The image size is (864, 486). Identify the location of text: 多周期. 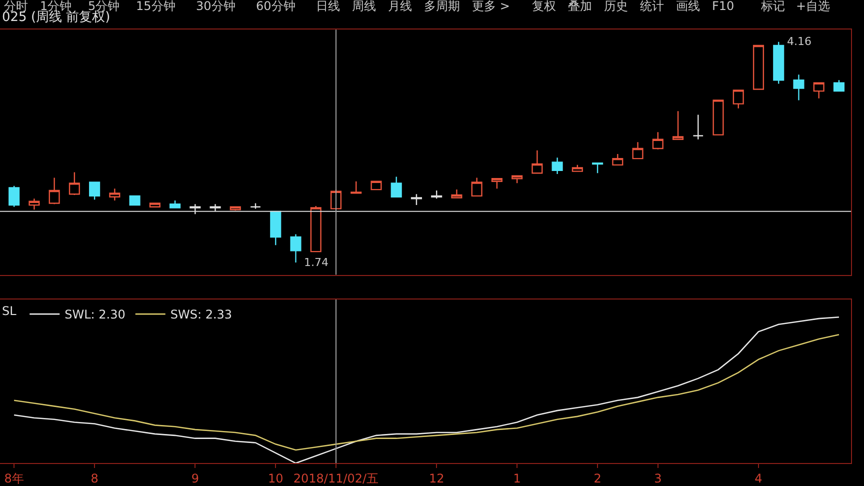
(442, 6).